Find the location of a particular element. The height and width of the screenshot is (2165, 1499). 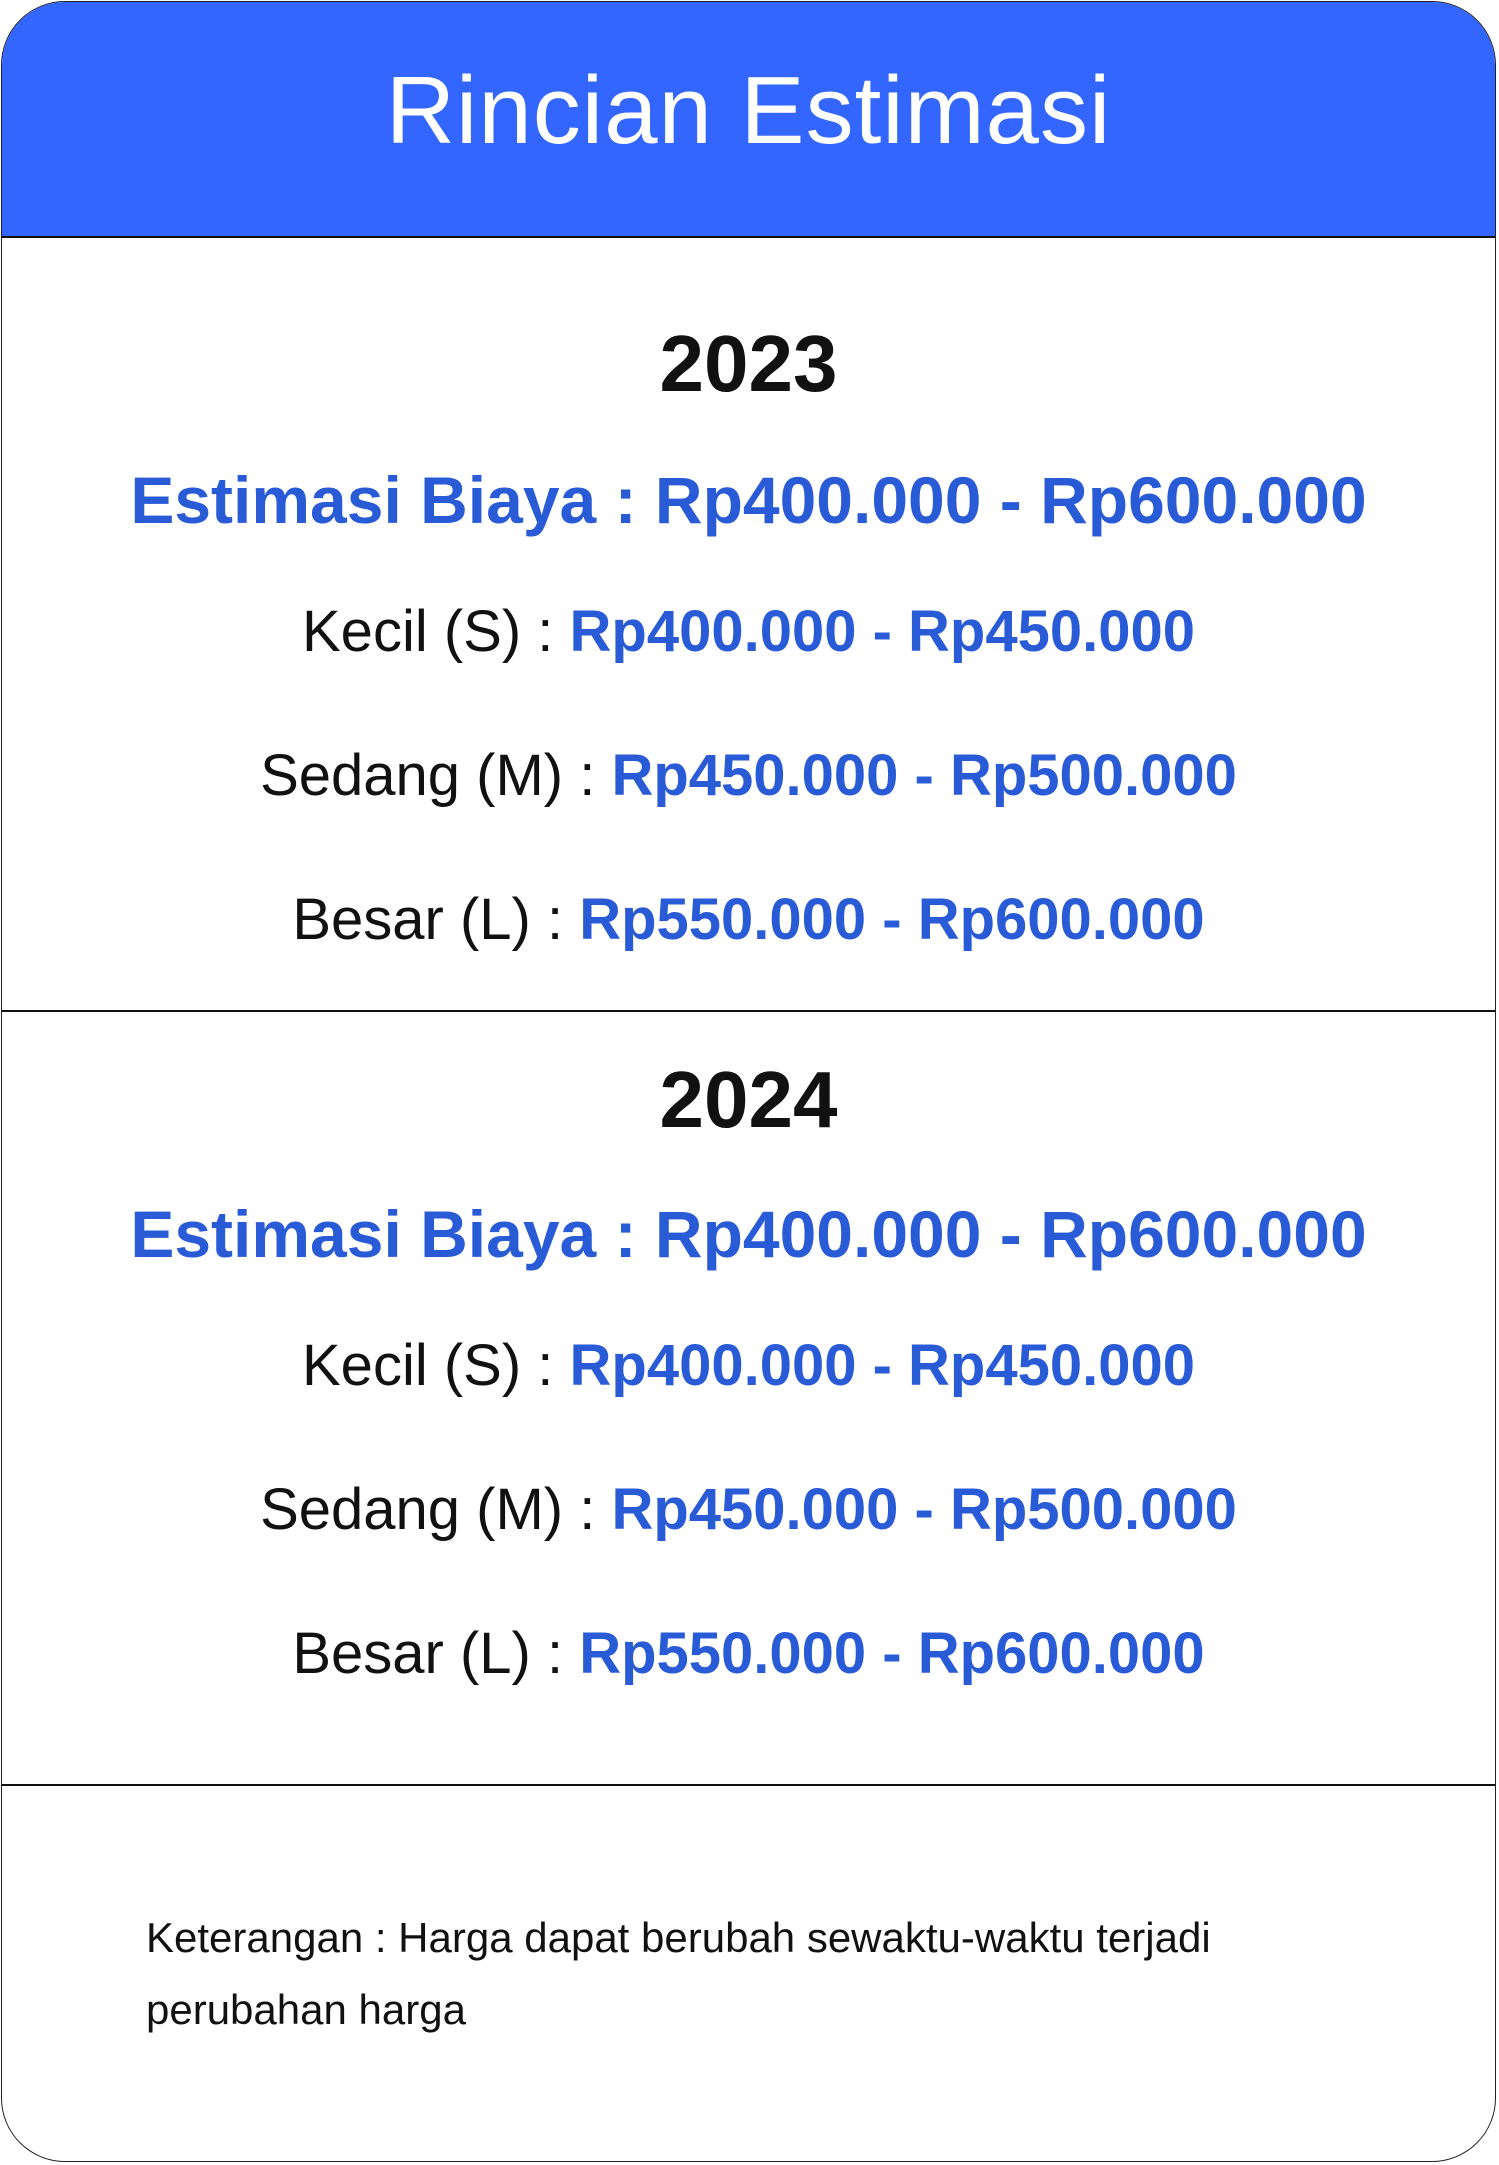

year-heading: 2023 is located at coordinates (748, 363).